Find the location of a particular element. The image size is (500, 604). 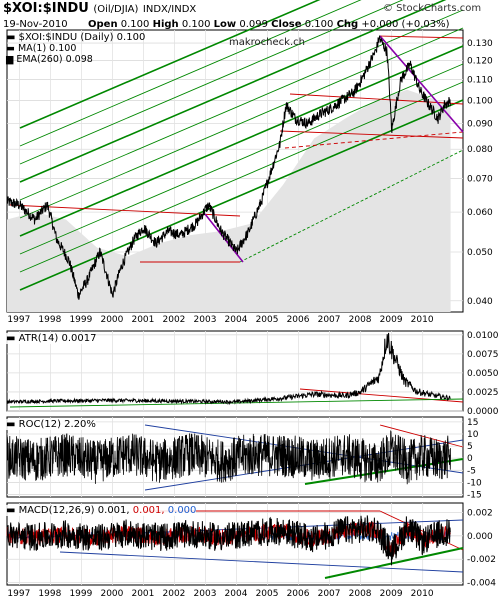

y-tick-label-0-6: 0.070 is located at coordinates (480, 179).